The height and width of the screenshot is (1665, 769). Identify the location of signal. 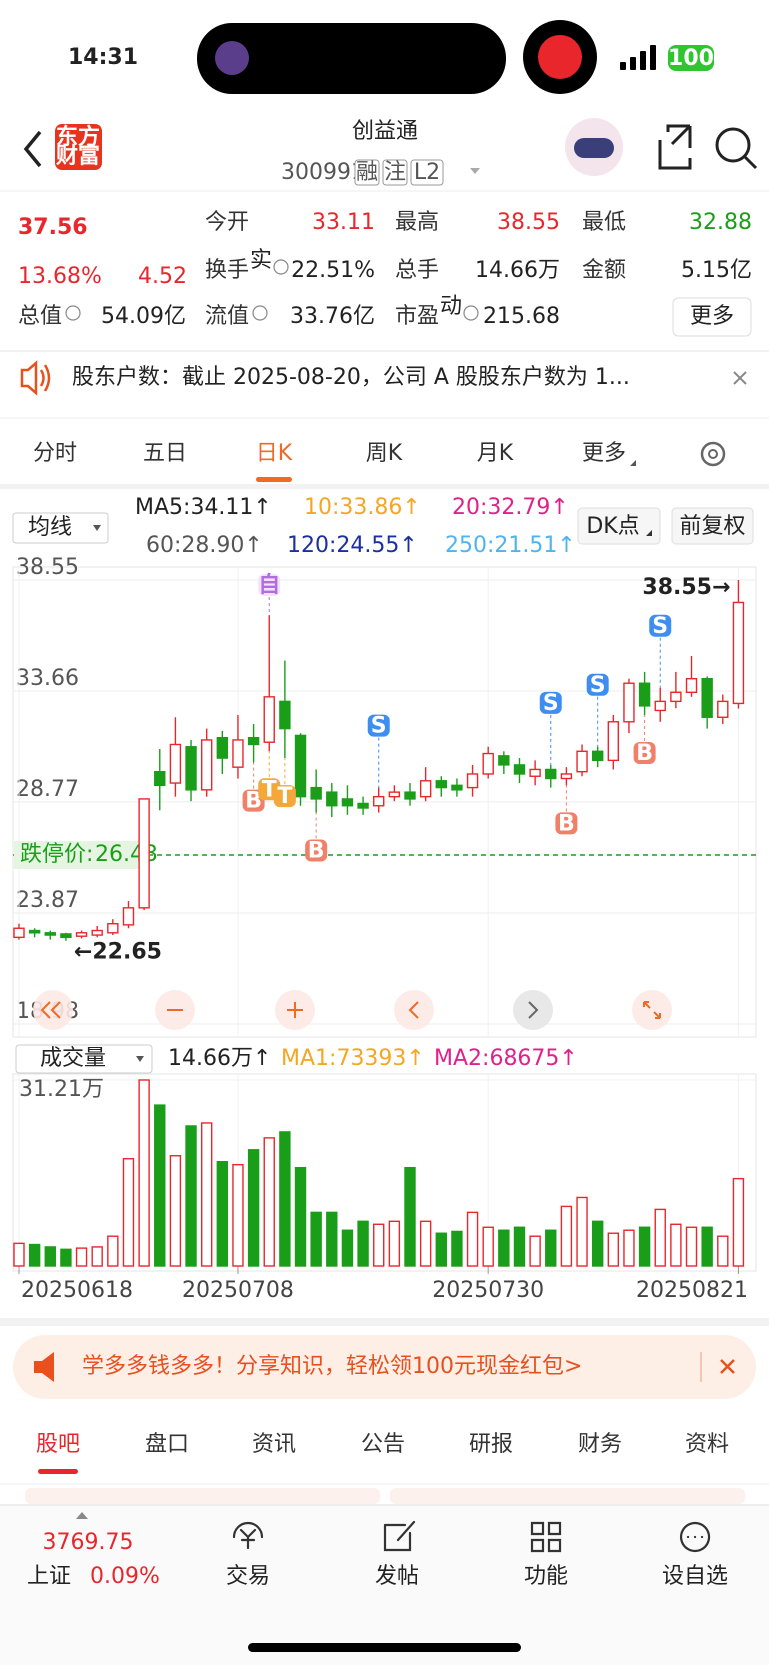
(638, 57).